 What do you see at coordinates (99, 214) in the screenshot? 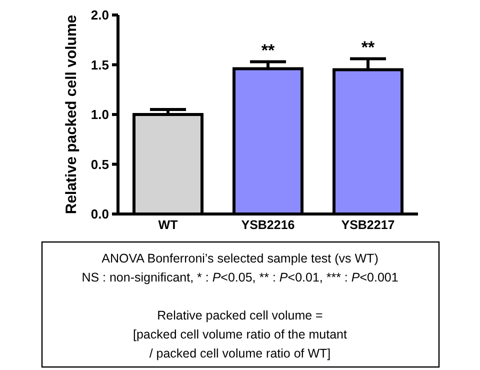
I see `y-tick-label: 0.0` at bounding box center [99, 214].